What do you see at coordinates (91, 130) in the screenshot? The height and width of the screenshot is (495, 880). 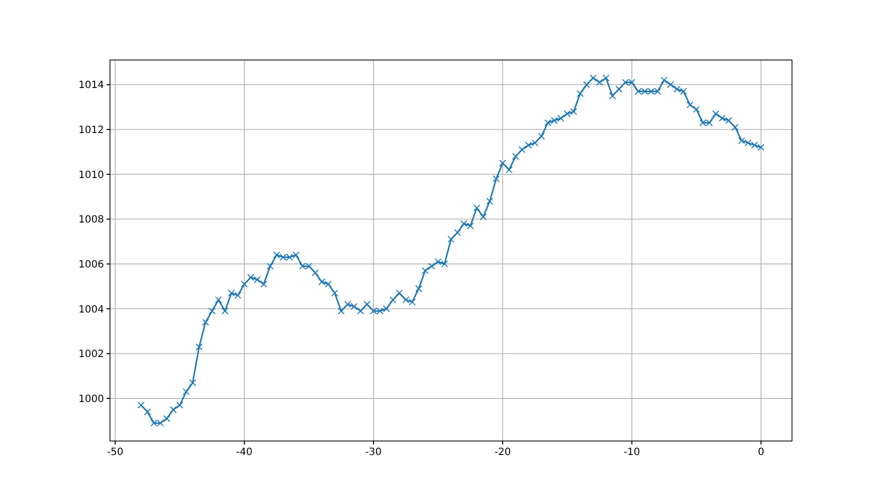 I see `y-tick-label: 1012` at bounding box center [91, 130].